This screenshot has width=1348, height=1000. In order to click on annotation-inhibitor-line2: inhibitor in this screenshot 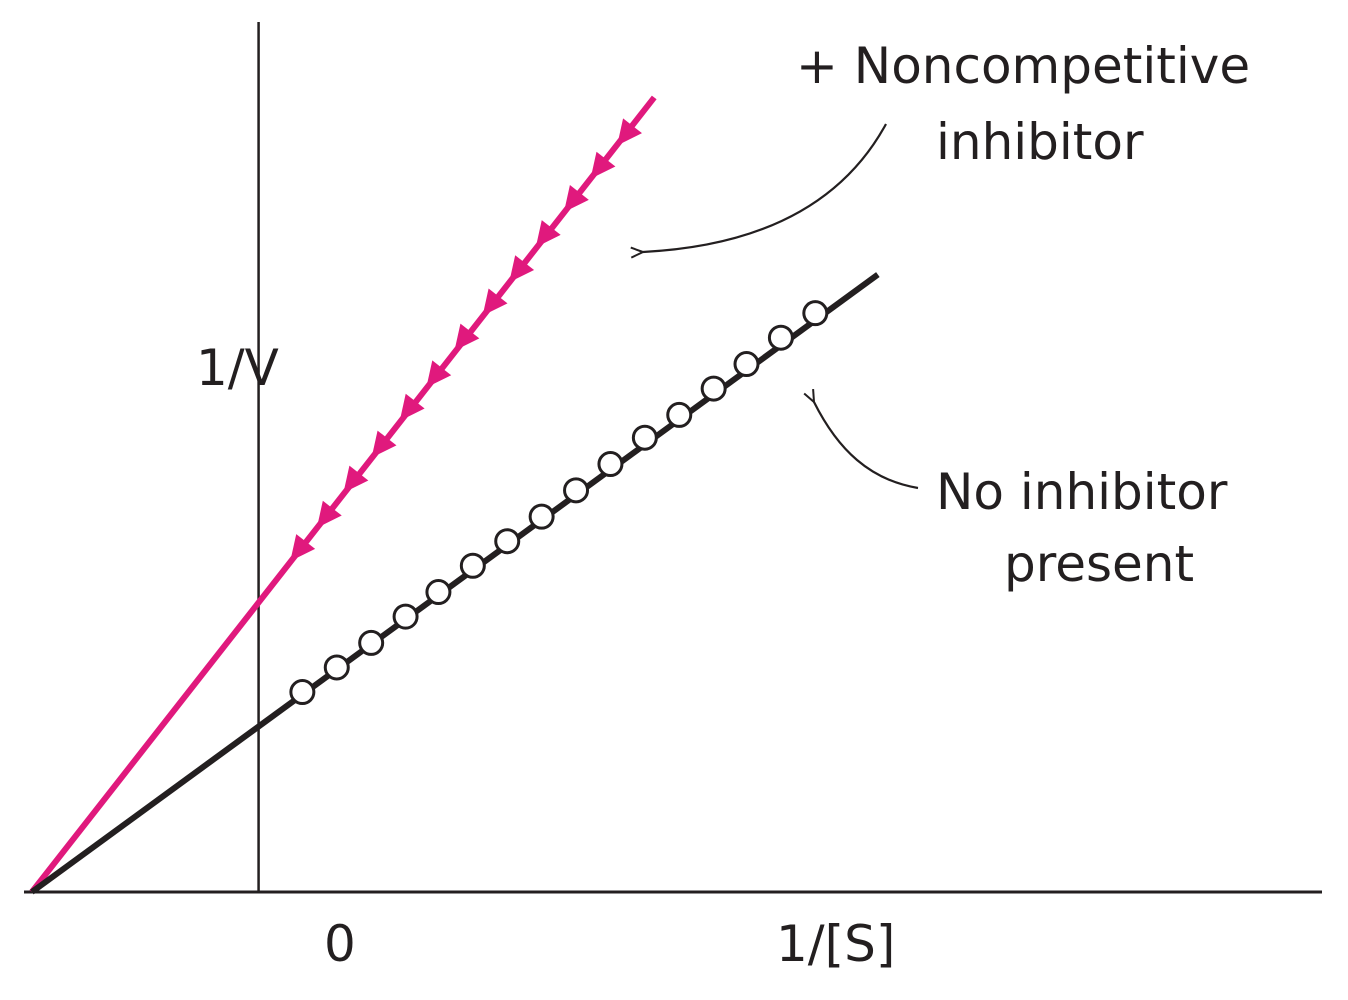, I will do `click(1040, 142)`.